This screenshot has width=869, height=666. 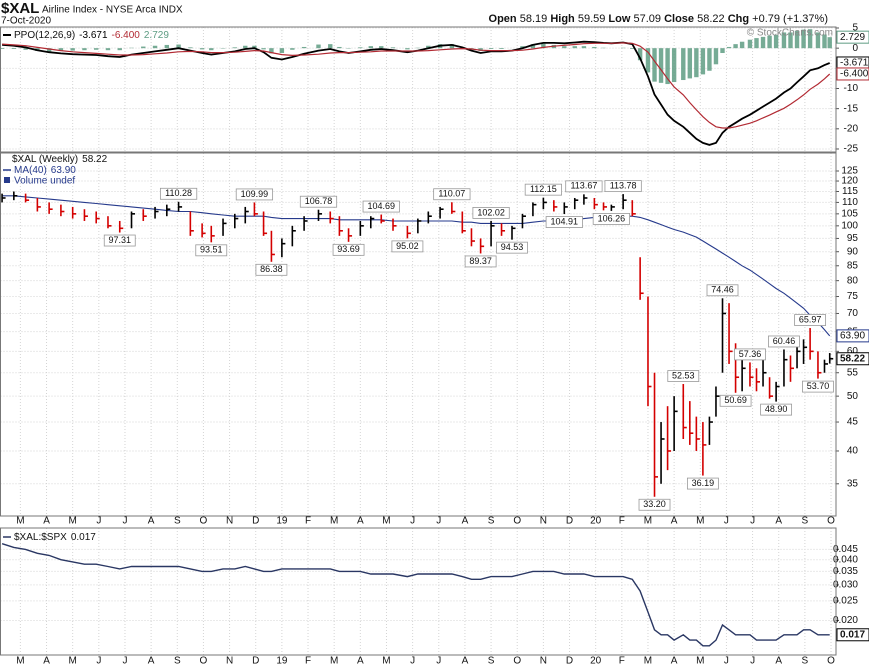 What do you see at coordinates (852, 336) in the screenshot?
I see `last-value-label: 63.90` at bounding box center [852, 336].